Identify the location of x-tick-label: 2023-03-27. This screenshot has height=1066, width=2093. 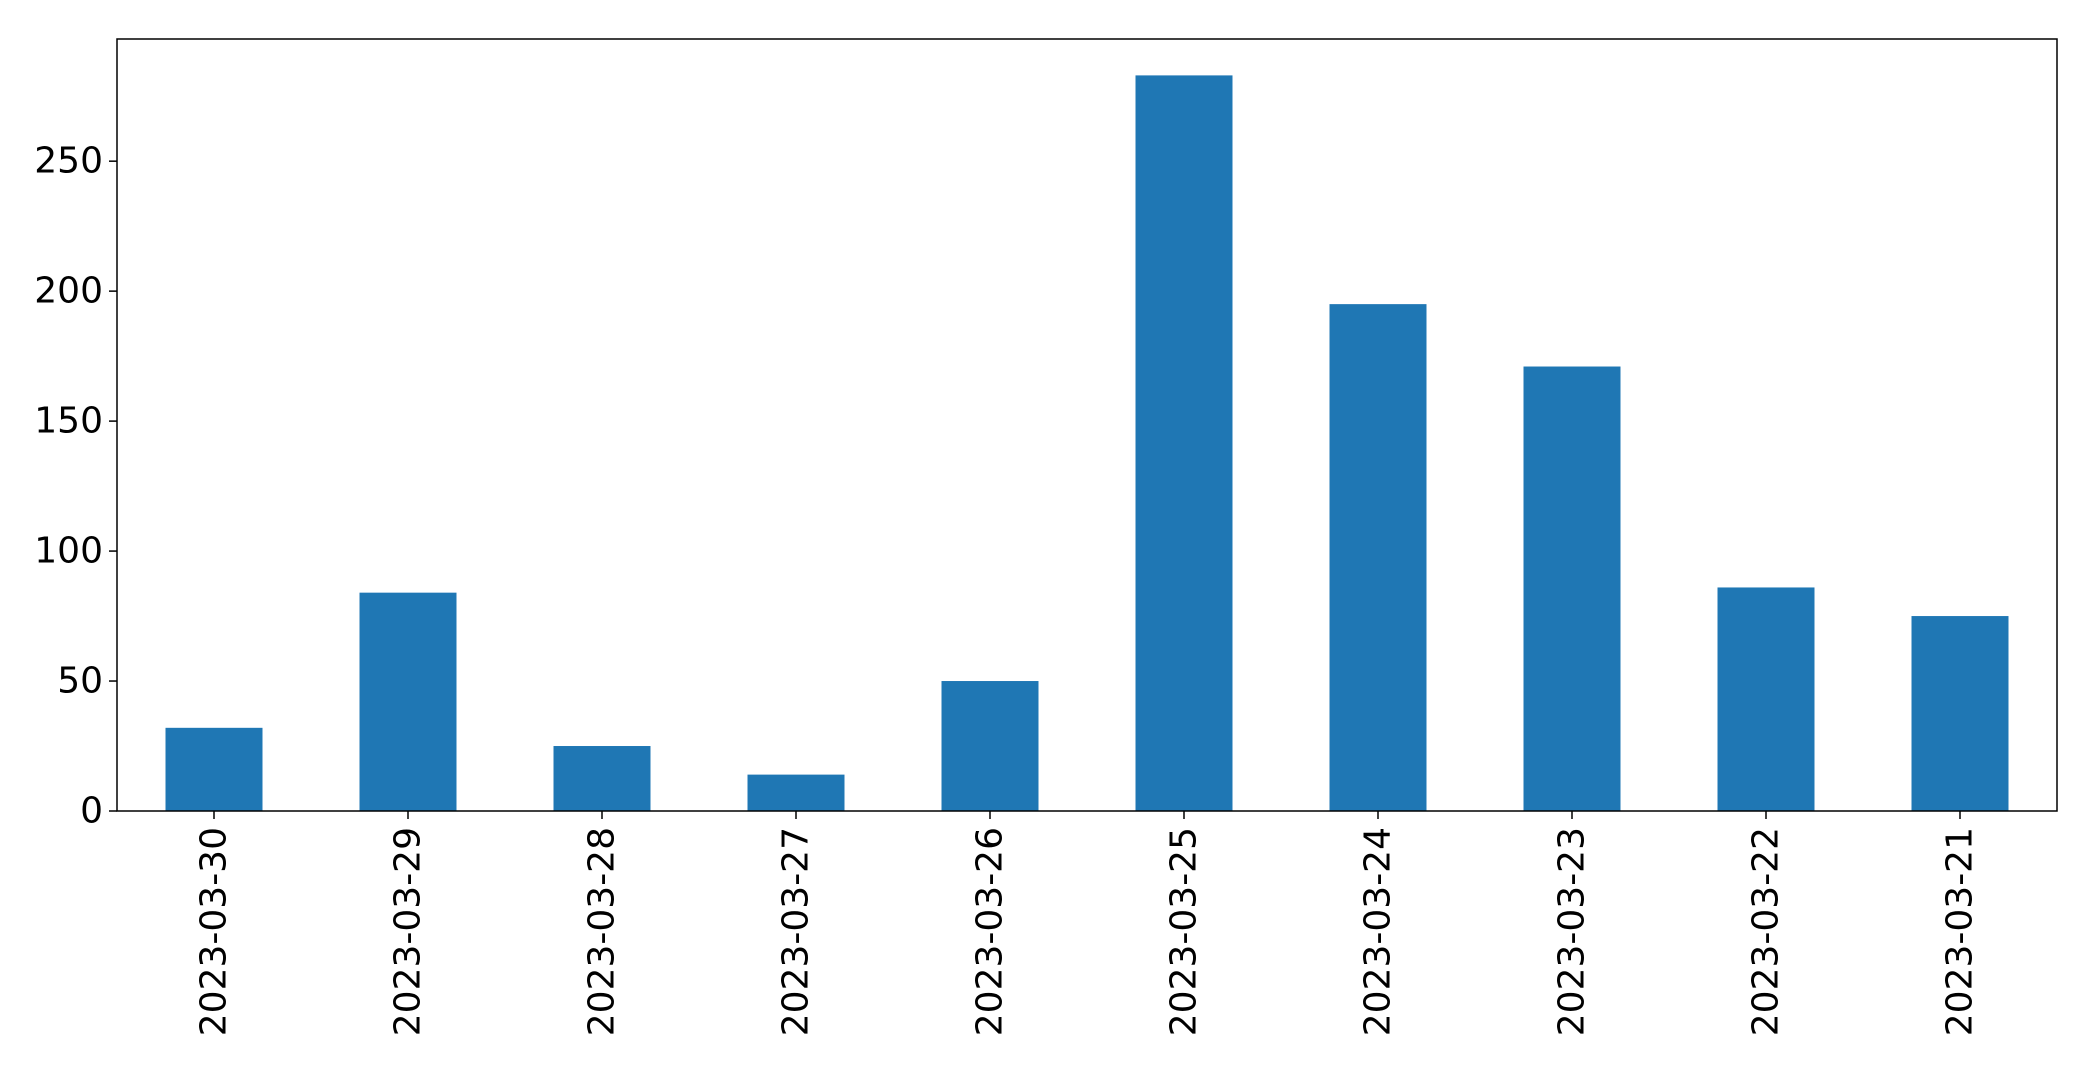
(796, 931).